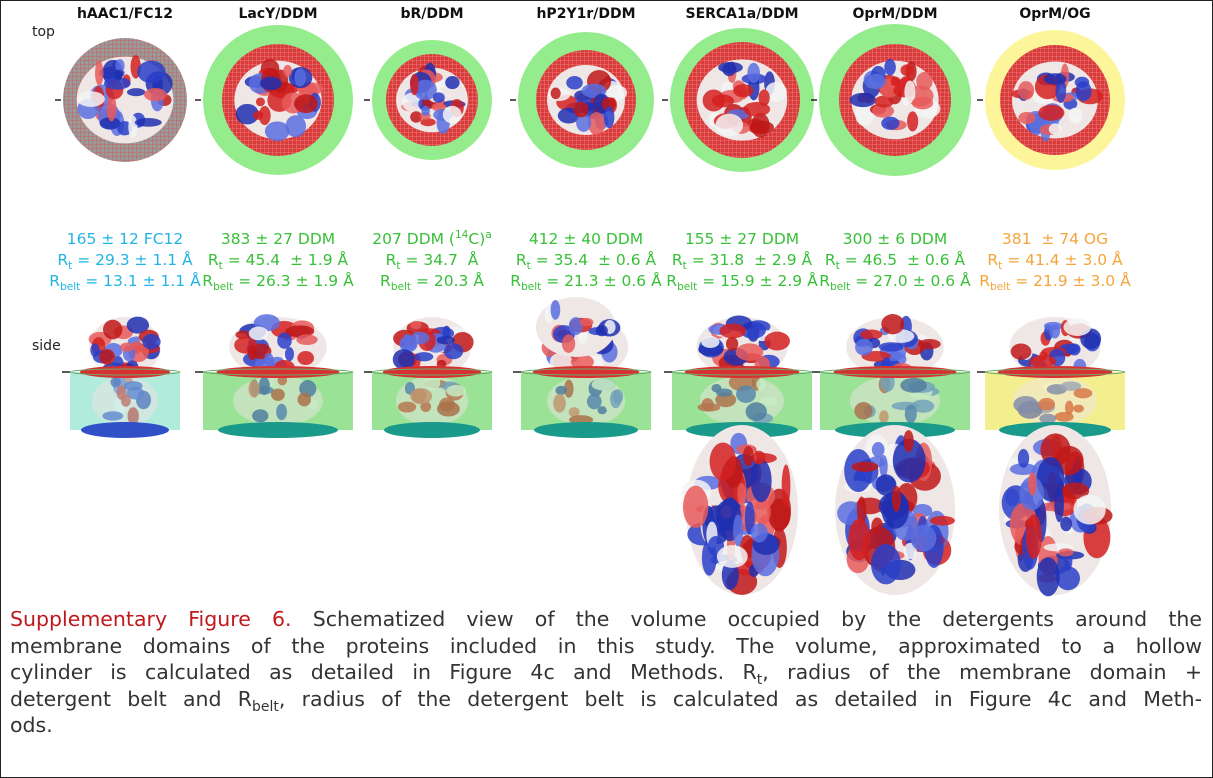 This screenshot has height=778, width=1213. I want to click on supscript: 14, so click(461, 234).